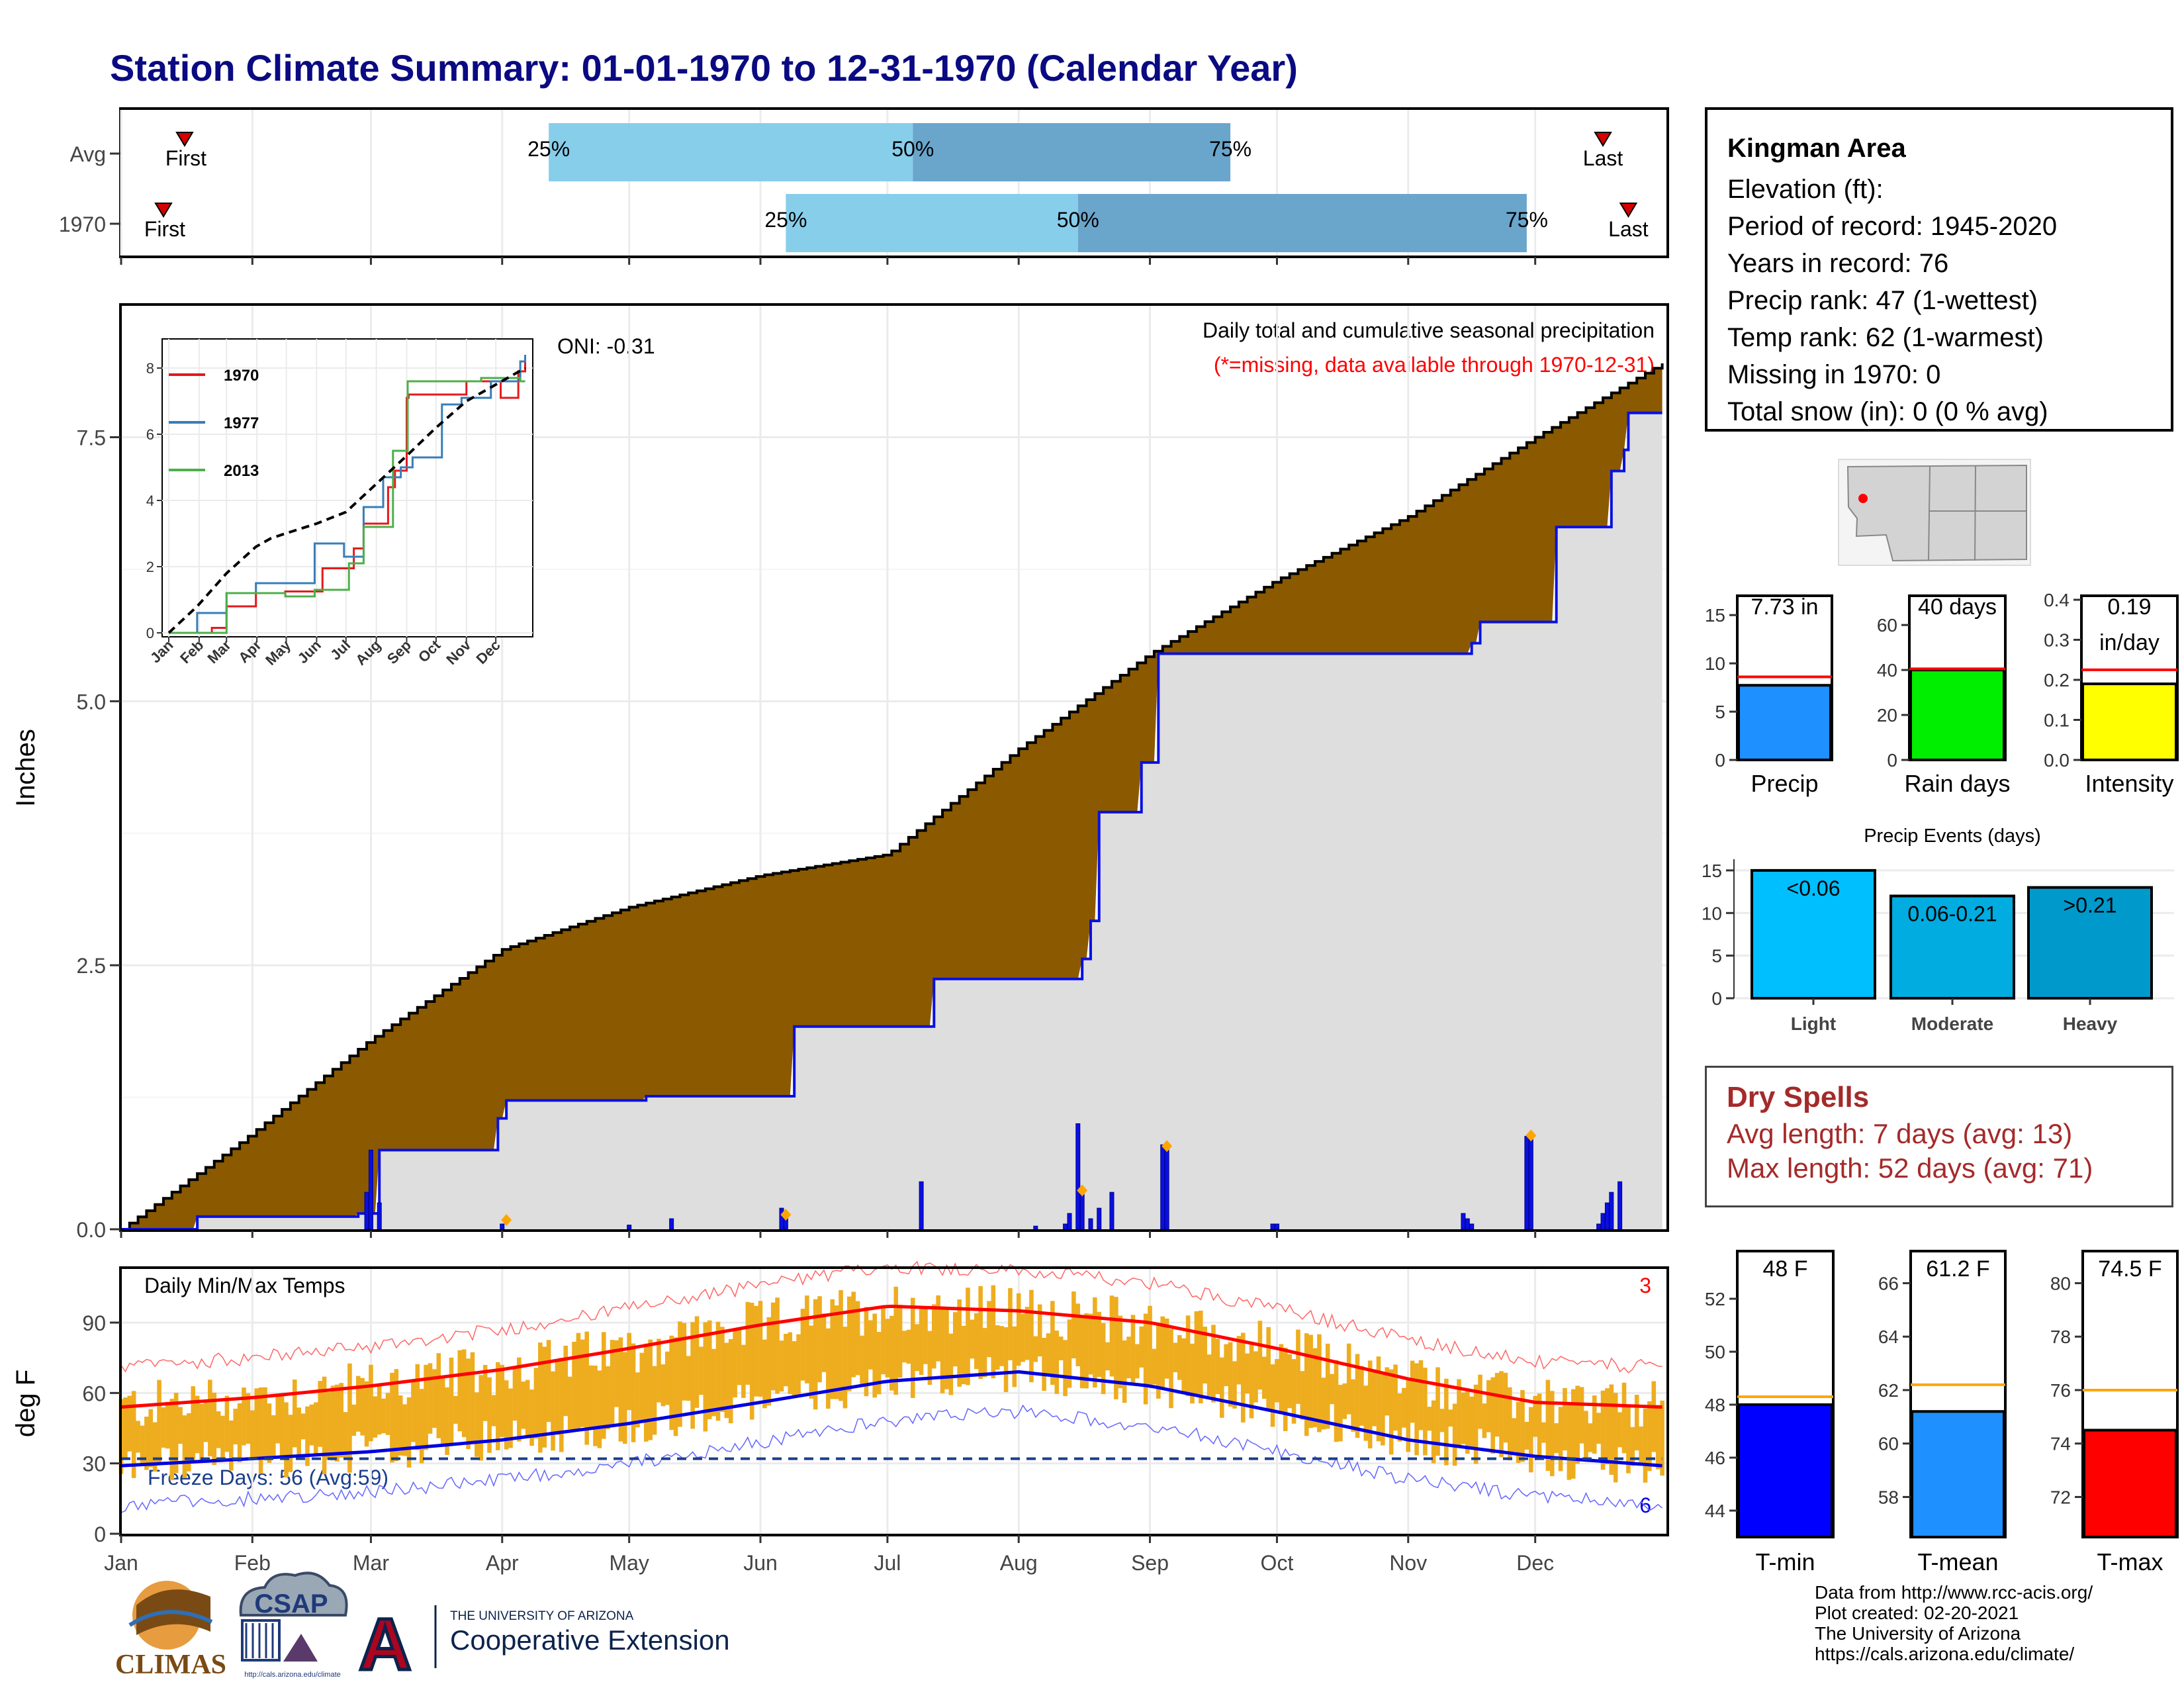 The image size is (2184, 1688). What do you see at coordinates (2057, 640) in the screenshot?
I see `summary-bar-ytick-label: 0.3` at bounding box center [2057, 640].